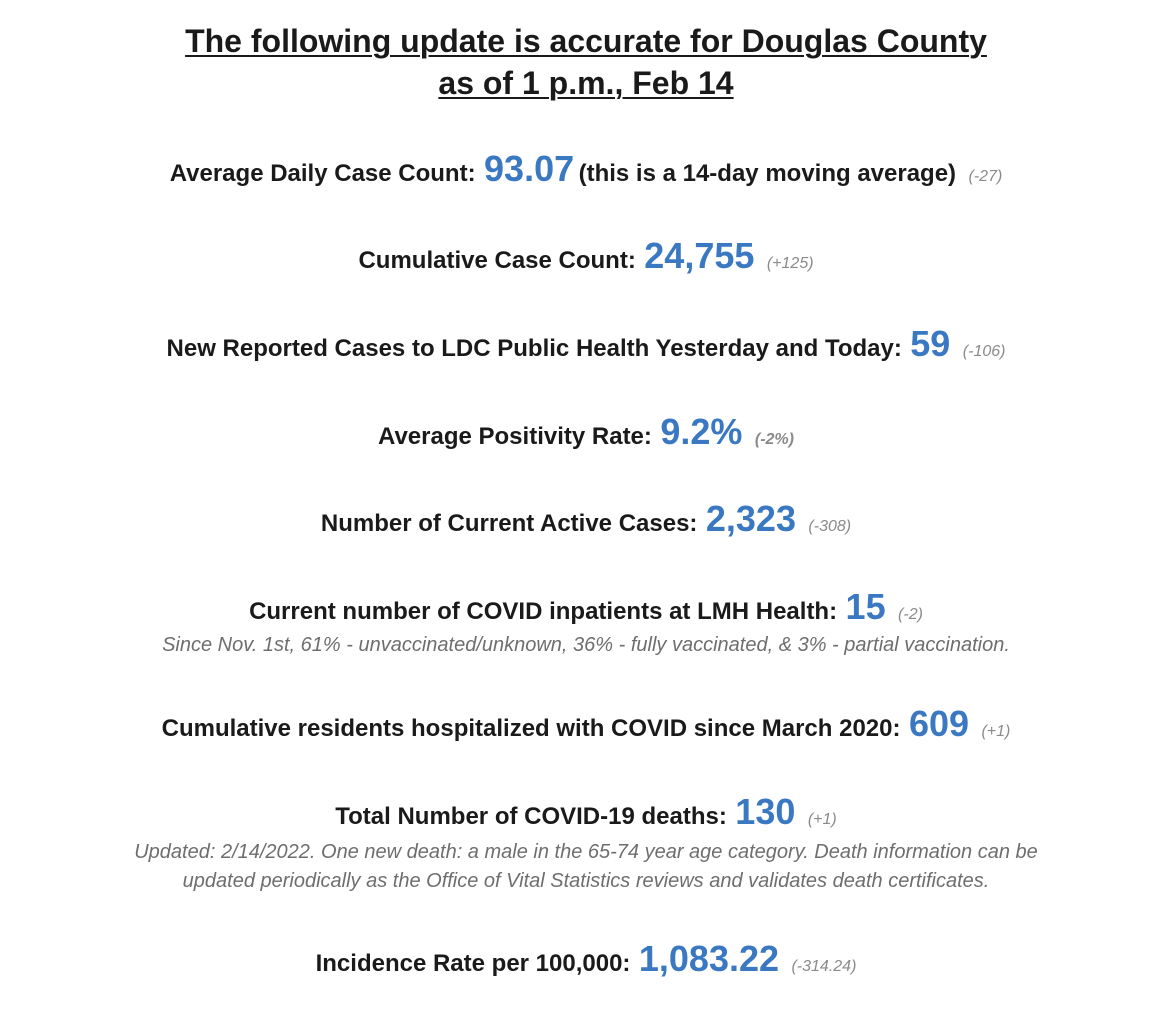  What do you see at coordinates (531, 816) in the screenshot?
I see `stat-label: Total Number of COVID-19 deaths:` at bounding box center [531, 816].